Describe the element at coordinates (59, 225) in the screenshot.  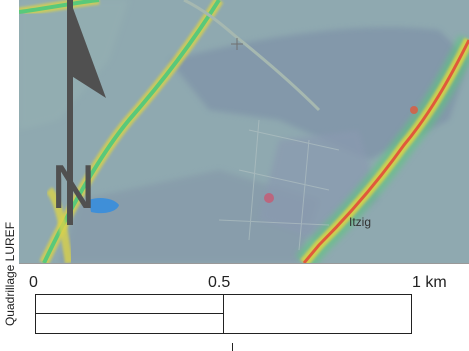
I see `road` at that location.